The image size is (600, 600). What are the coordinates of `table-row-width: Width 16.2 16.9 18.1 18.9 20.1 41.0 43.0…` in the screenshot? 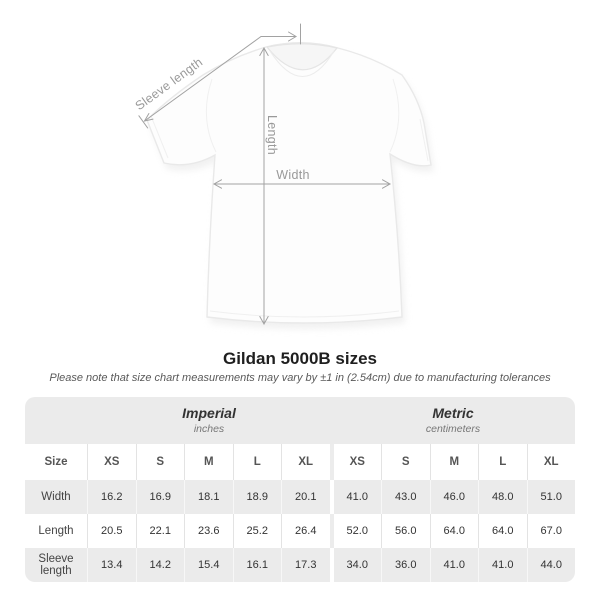 It's located at (300, 497).